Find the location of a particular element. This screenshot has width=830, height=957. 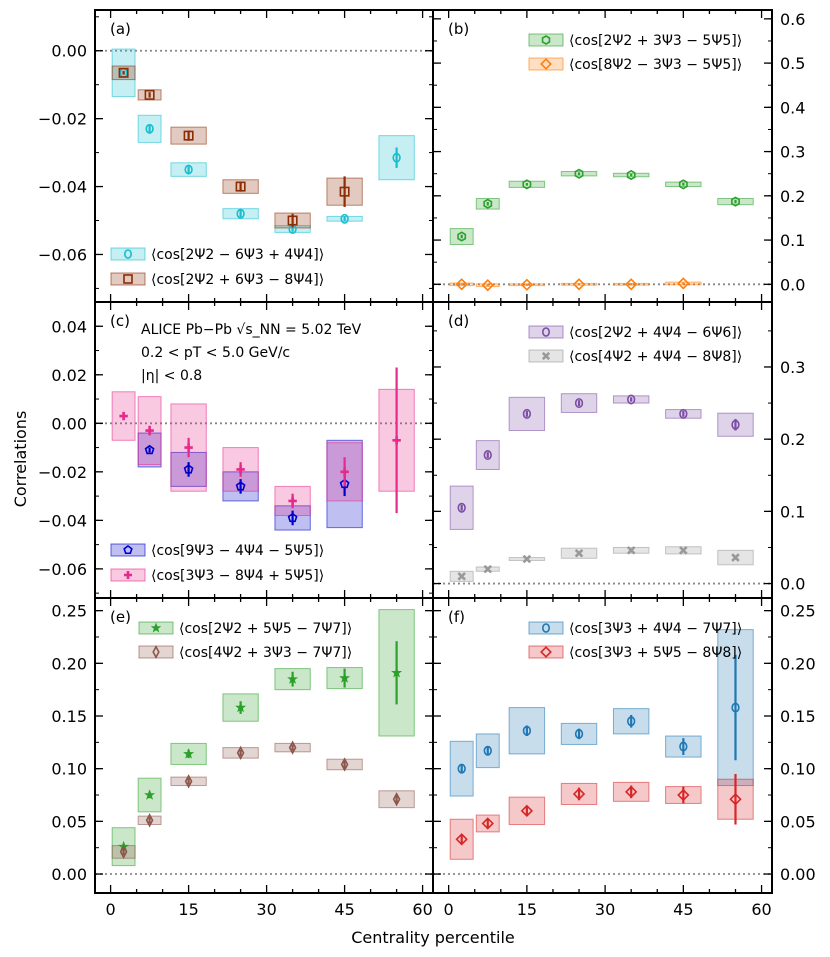

y-tick-label: 0.6 is located at coordinates (792, 19).